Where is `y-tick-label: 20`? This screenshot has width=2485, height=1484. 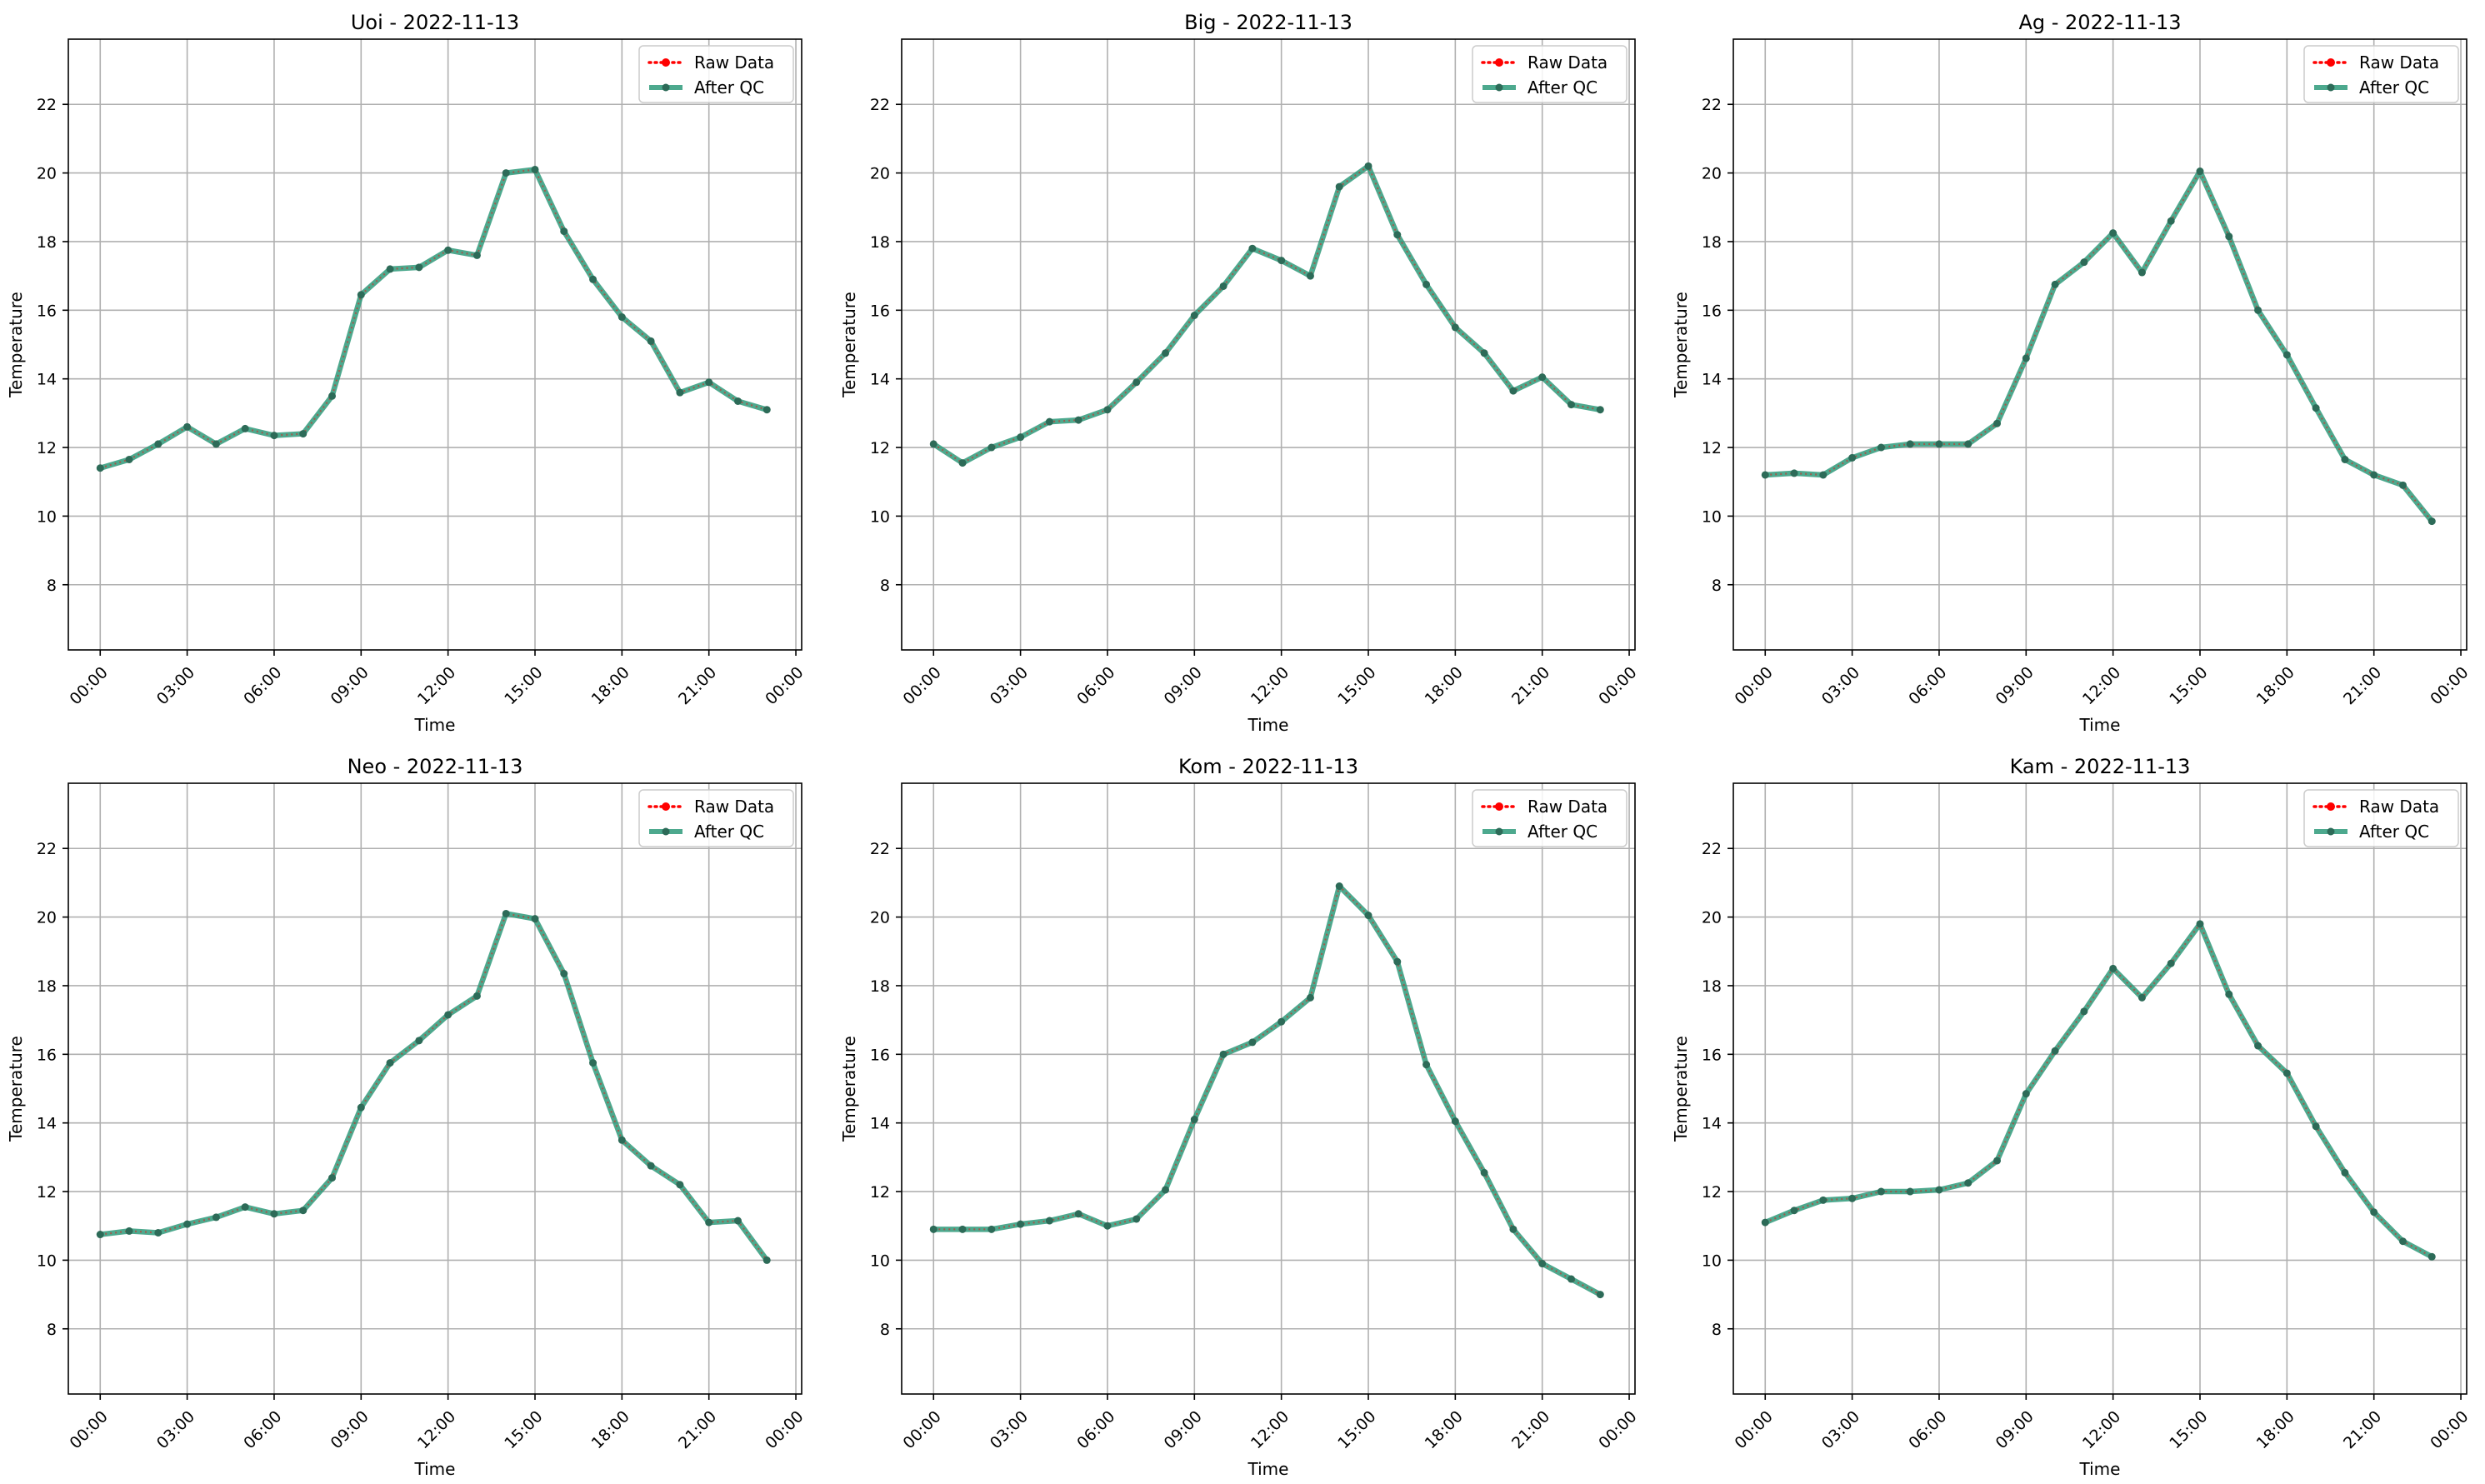 y-tick-label: 20 is located at coordinates (47, 174).